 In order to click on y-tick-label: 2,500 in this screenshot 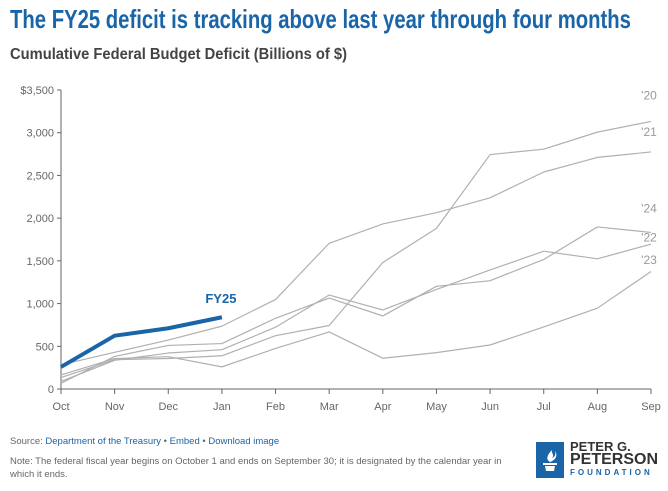, I will do `click(40, 176)`.